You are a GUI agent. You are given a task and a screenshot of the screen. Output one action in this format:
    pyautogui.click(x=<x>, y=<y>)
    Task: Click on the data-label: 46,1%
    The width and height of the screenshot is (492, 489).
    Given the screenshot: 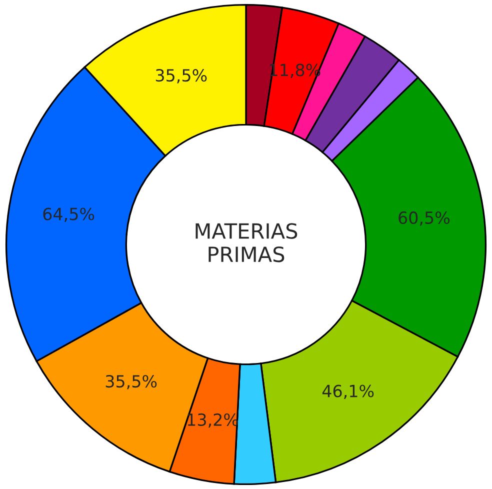 What is the action you would take?
    pyautogui.click(x=348, y=392)
    